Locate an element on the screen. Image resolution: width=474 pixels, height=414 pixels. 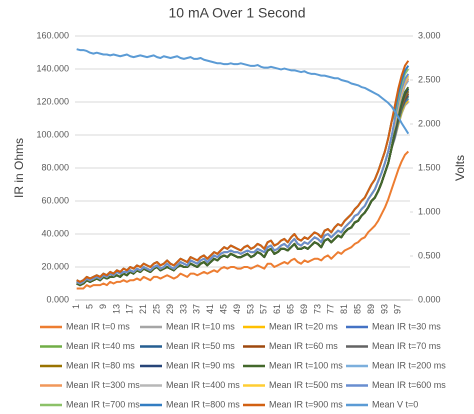
x-tick-label: 69 is located at coordinates (304, 309).